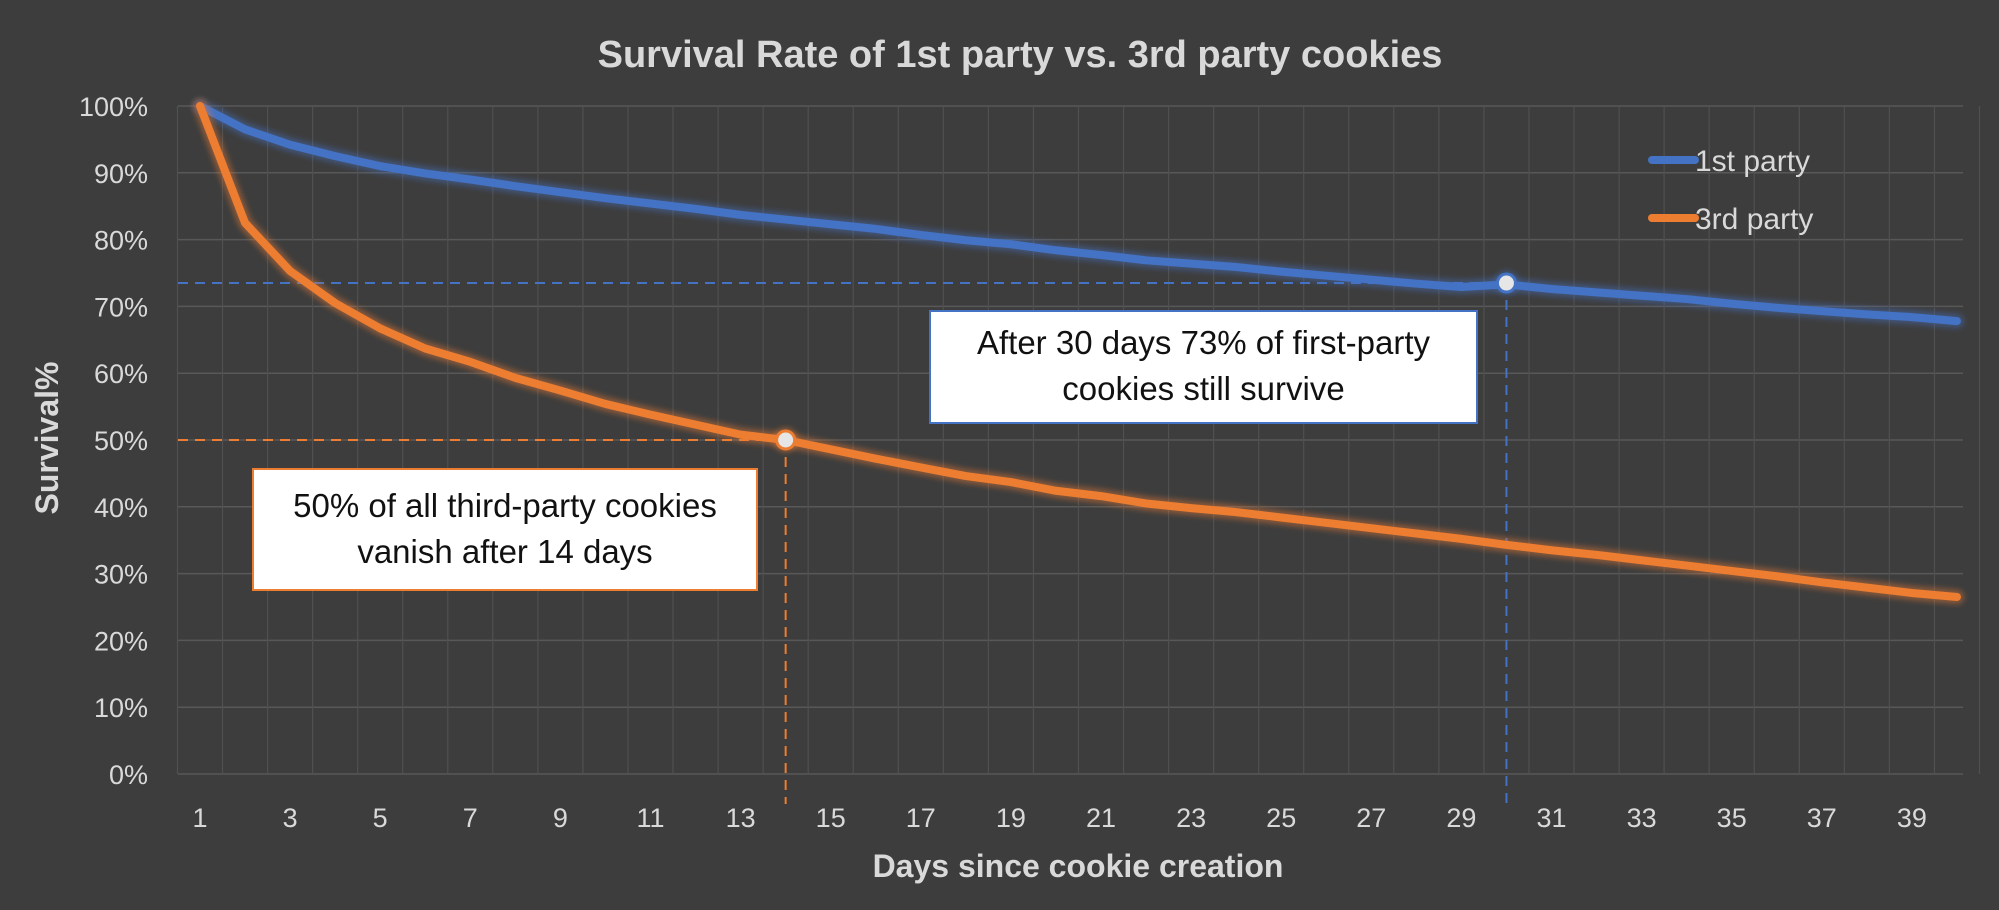 The image size is (1999, 910). Describe the element at coordinates (1059, 818) in the screenshot. I see `x-tick-labels: 1 3 5 7 9 11 13 15 17 19 21 23 25 27 29 31 33 35 37 39` at that location.